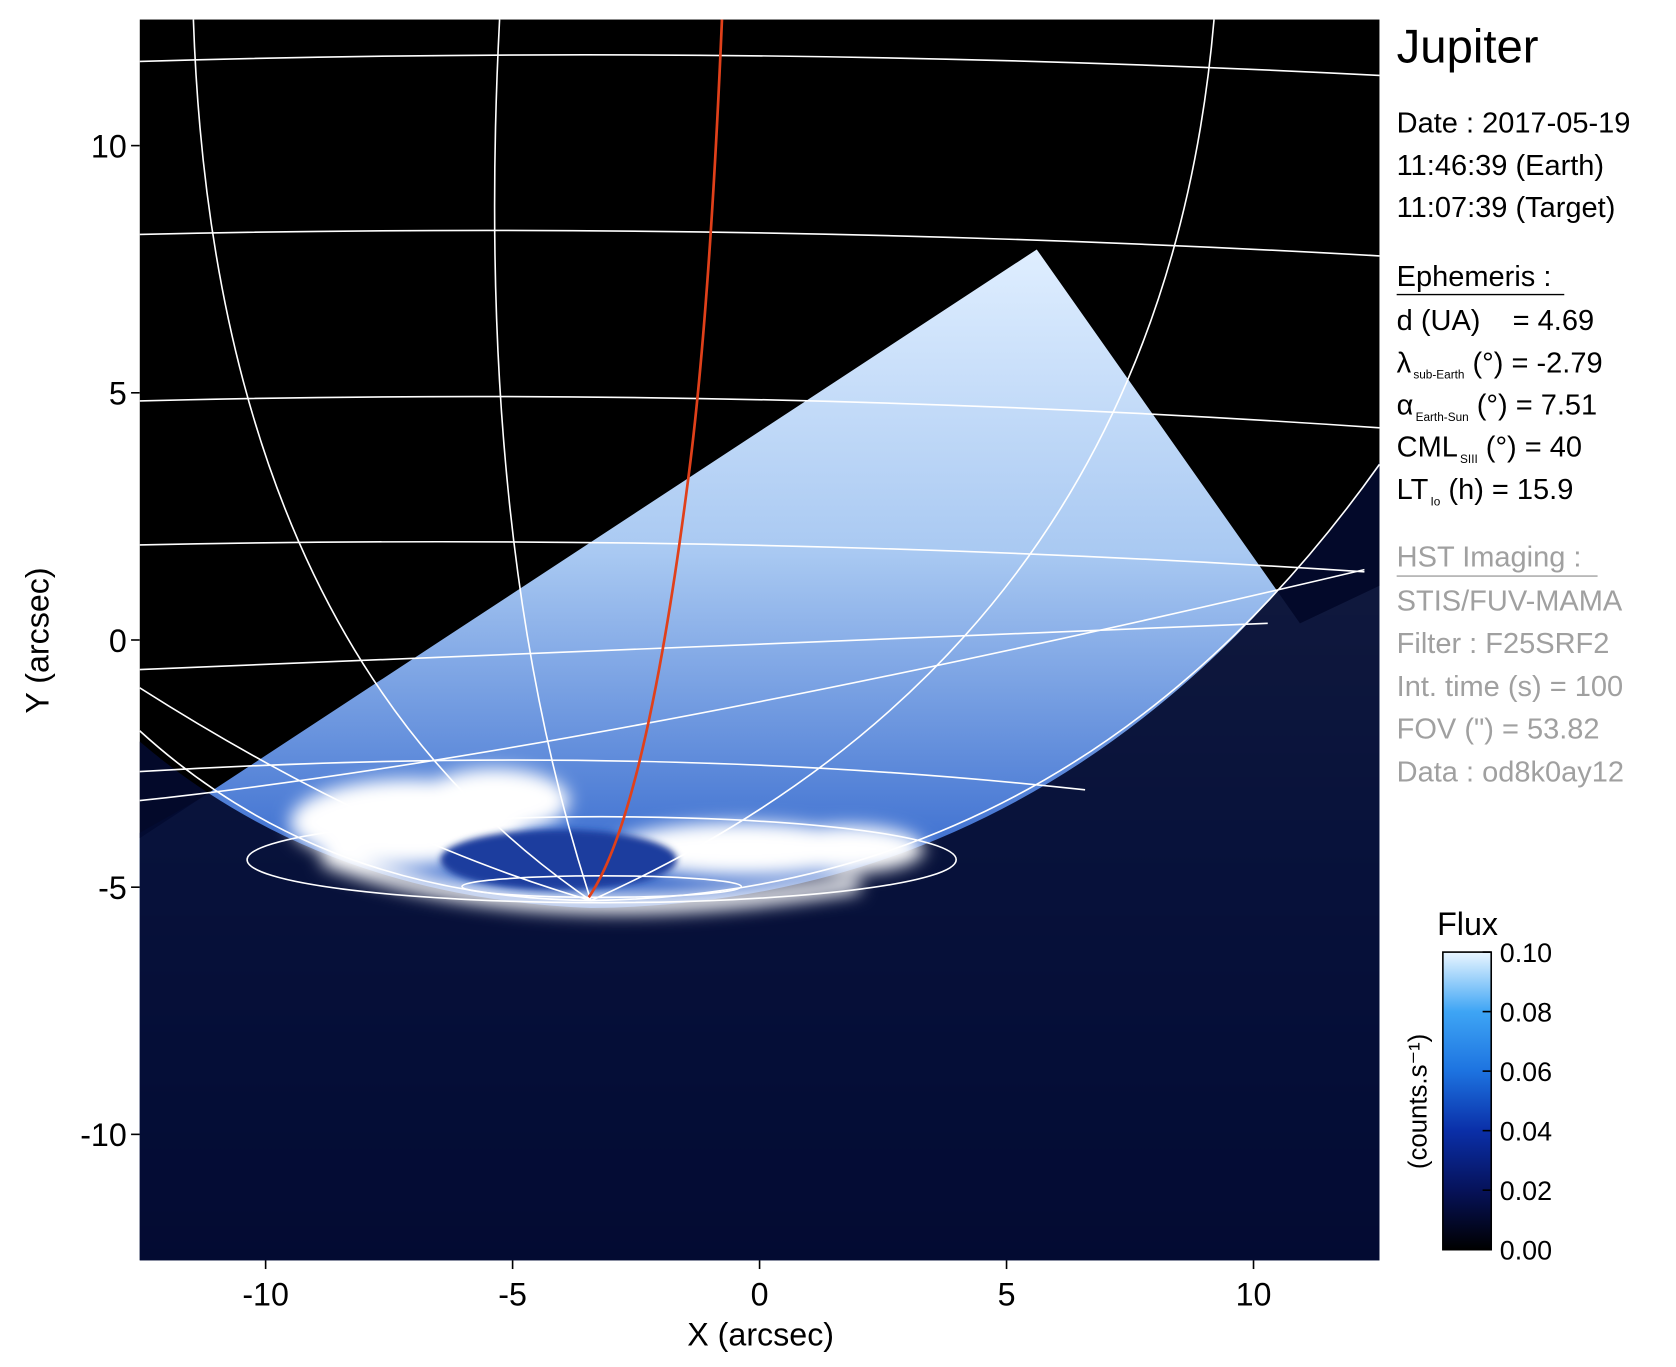  Describe the element at coordinates (1530, 448) in the screenshot. I see `value-text: (°) = 40` at that location.